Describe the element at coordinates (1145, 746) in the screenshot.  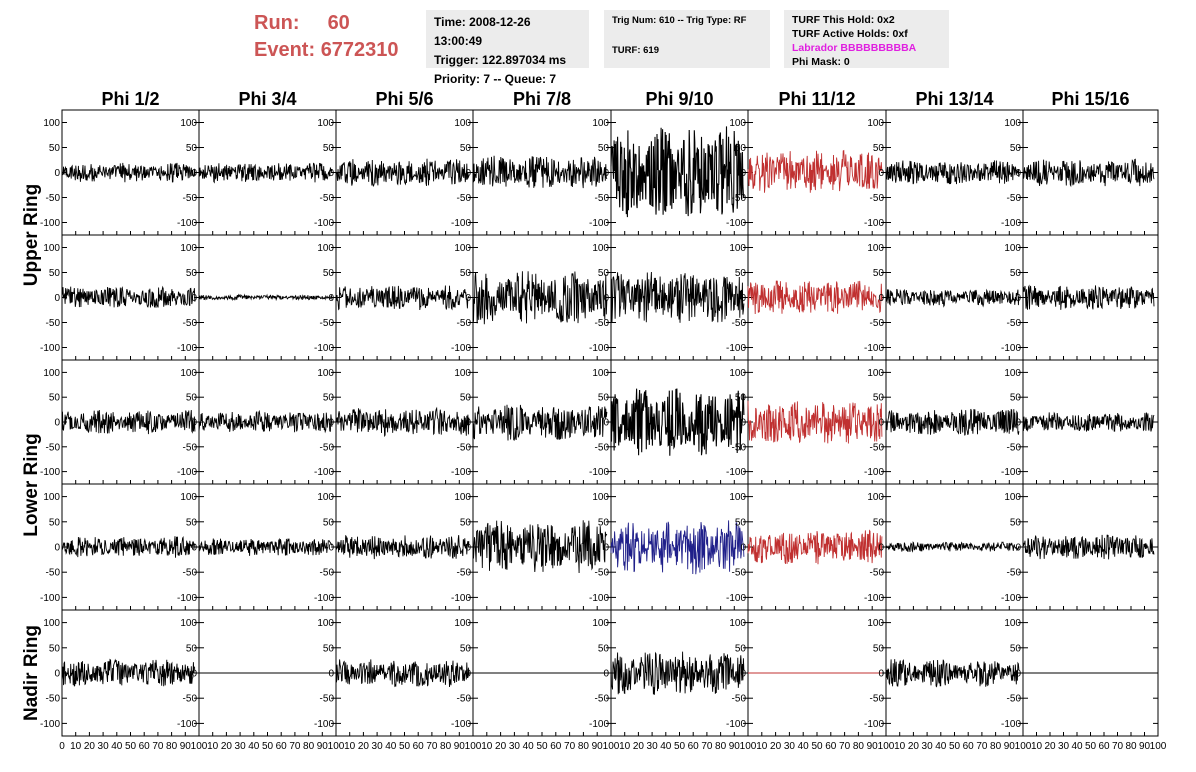
I see `x-tick-label: 90` at that location.